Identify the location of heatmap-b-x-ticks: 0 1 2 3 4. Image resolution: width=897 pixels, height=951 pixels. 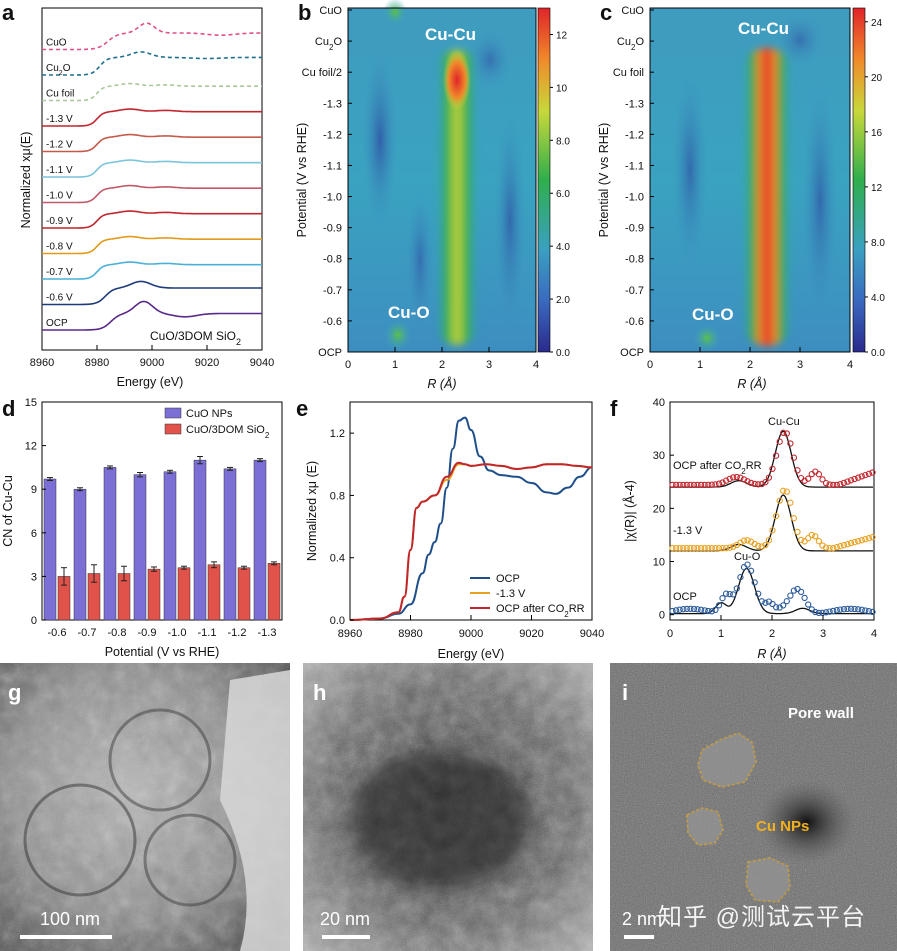
(442, 359).